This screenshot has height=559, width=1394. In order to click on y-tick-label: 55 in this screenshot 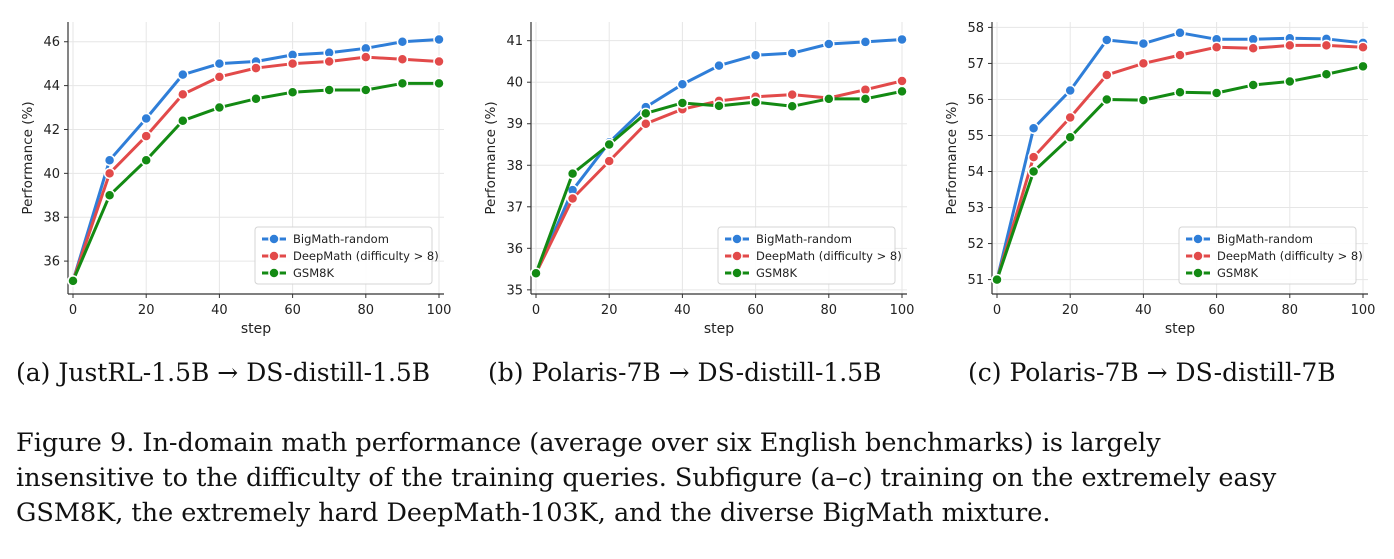, I will do `click(975, 136)`.